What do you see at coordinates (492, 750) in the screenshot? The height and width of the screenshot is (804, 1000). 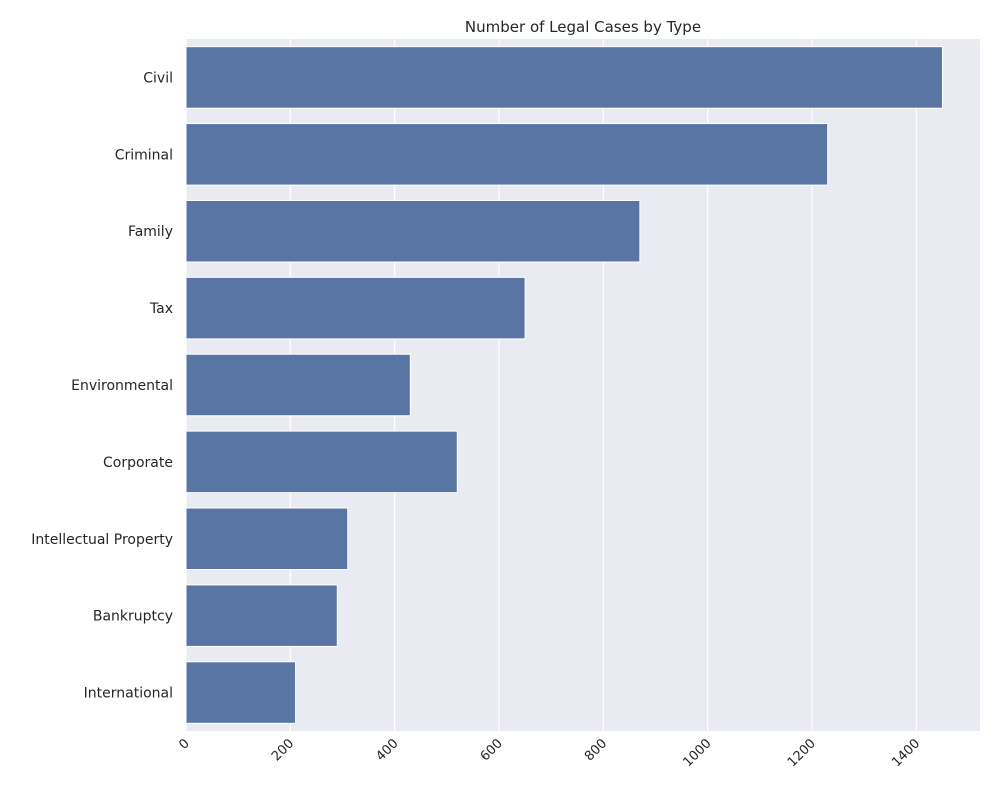 I see `x-tick-label: 600` at bounding box center [492, 750].